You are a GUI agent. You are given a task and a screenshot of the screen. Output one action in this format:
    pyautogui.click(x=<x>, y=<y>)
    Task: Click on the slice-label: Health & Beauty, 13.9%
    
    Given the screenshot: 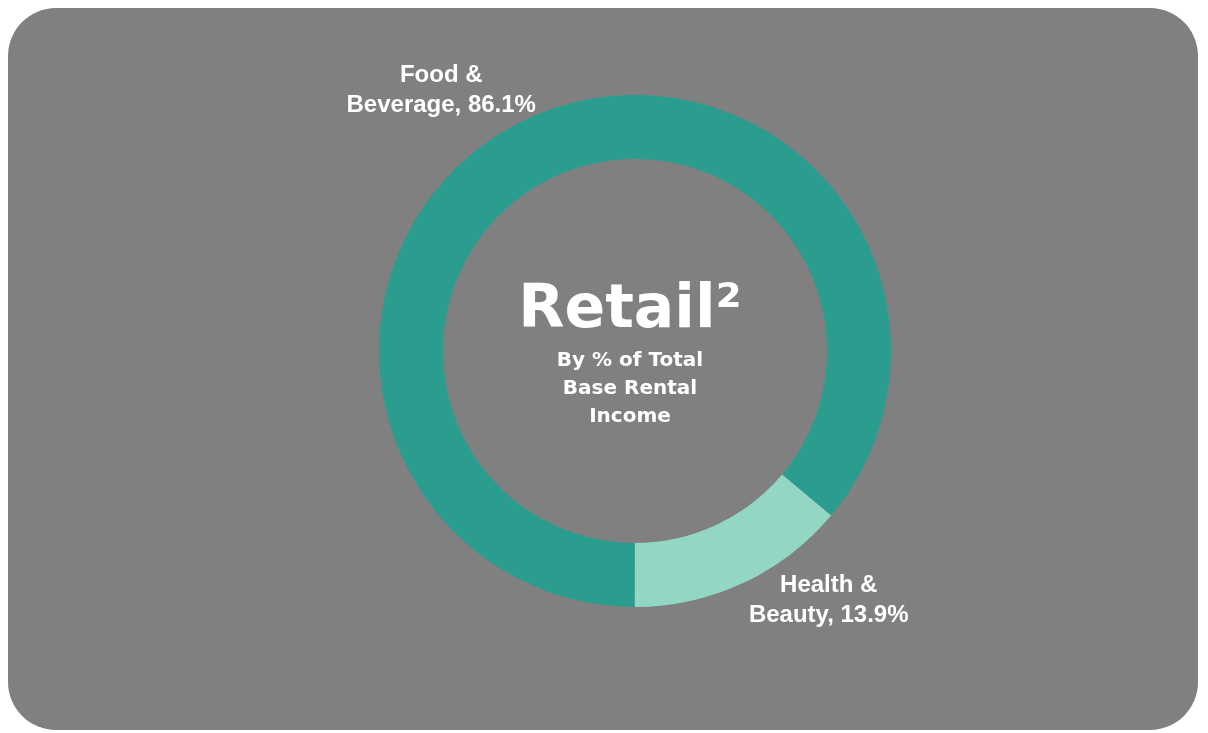 What is the action you would take?
    pyautogui.click(x=828, y=598)
    